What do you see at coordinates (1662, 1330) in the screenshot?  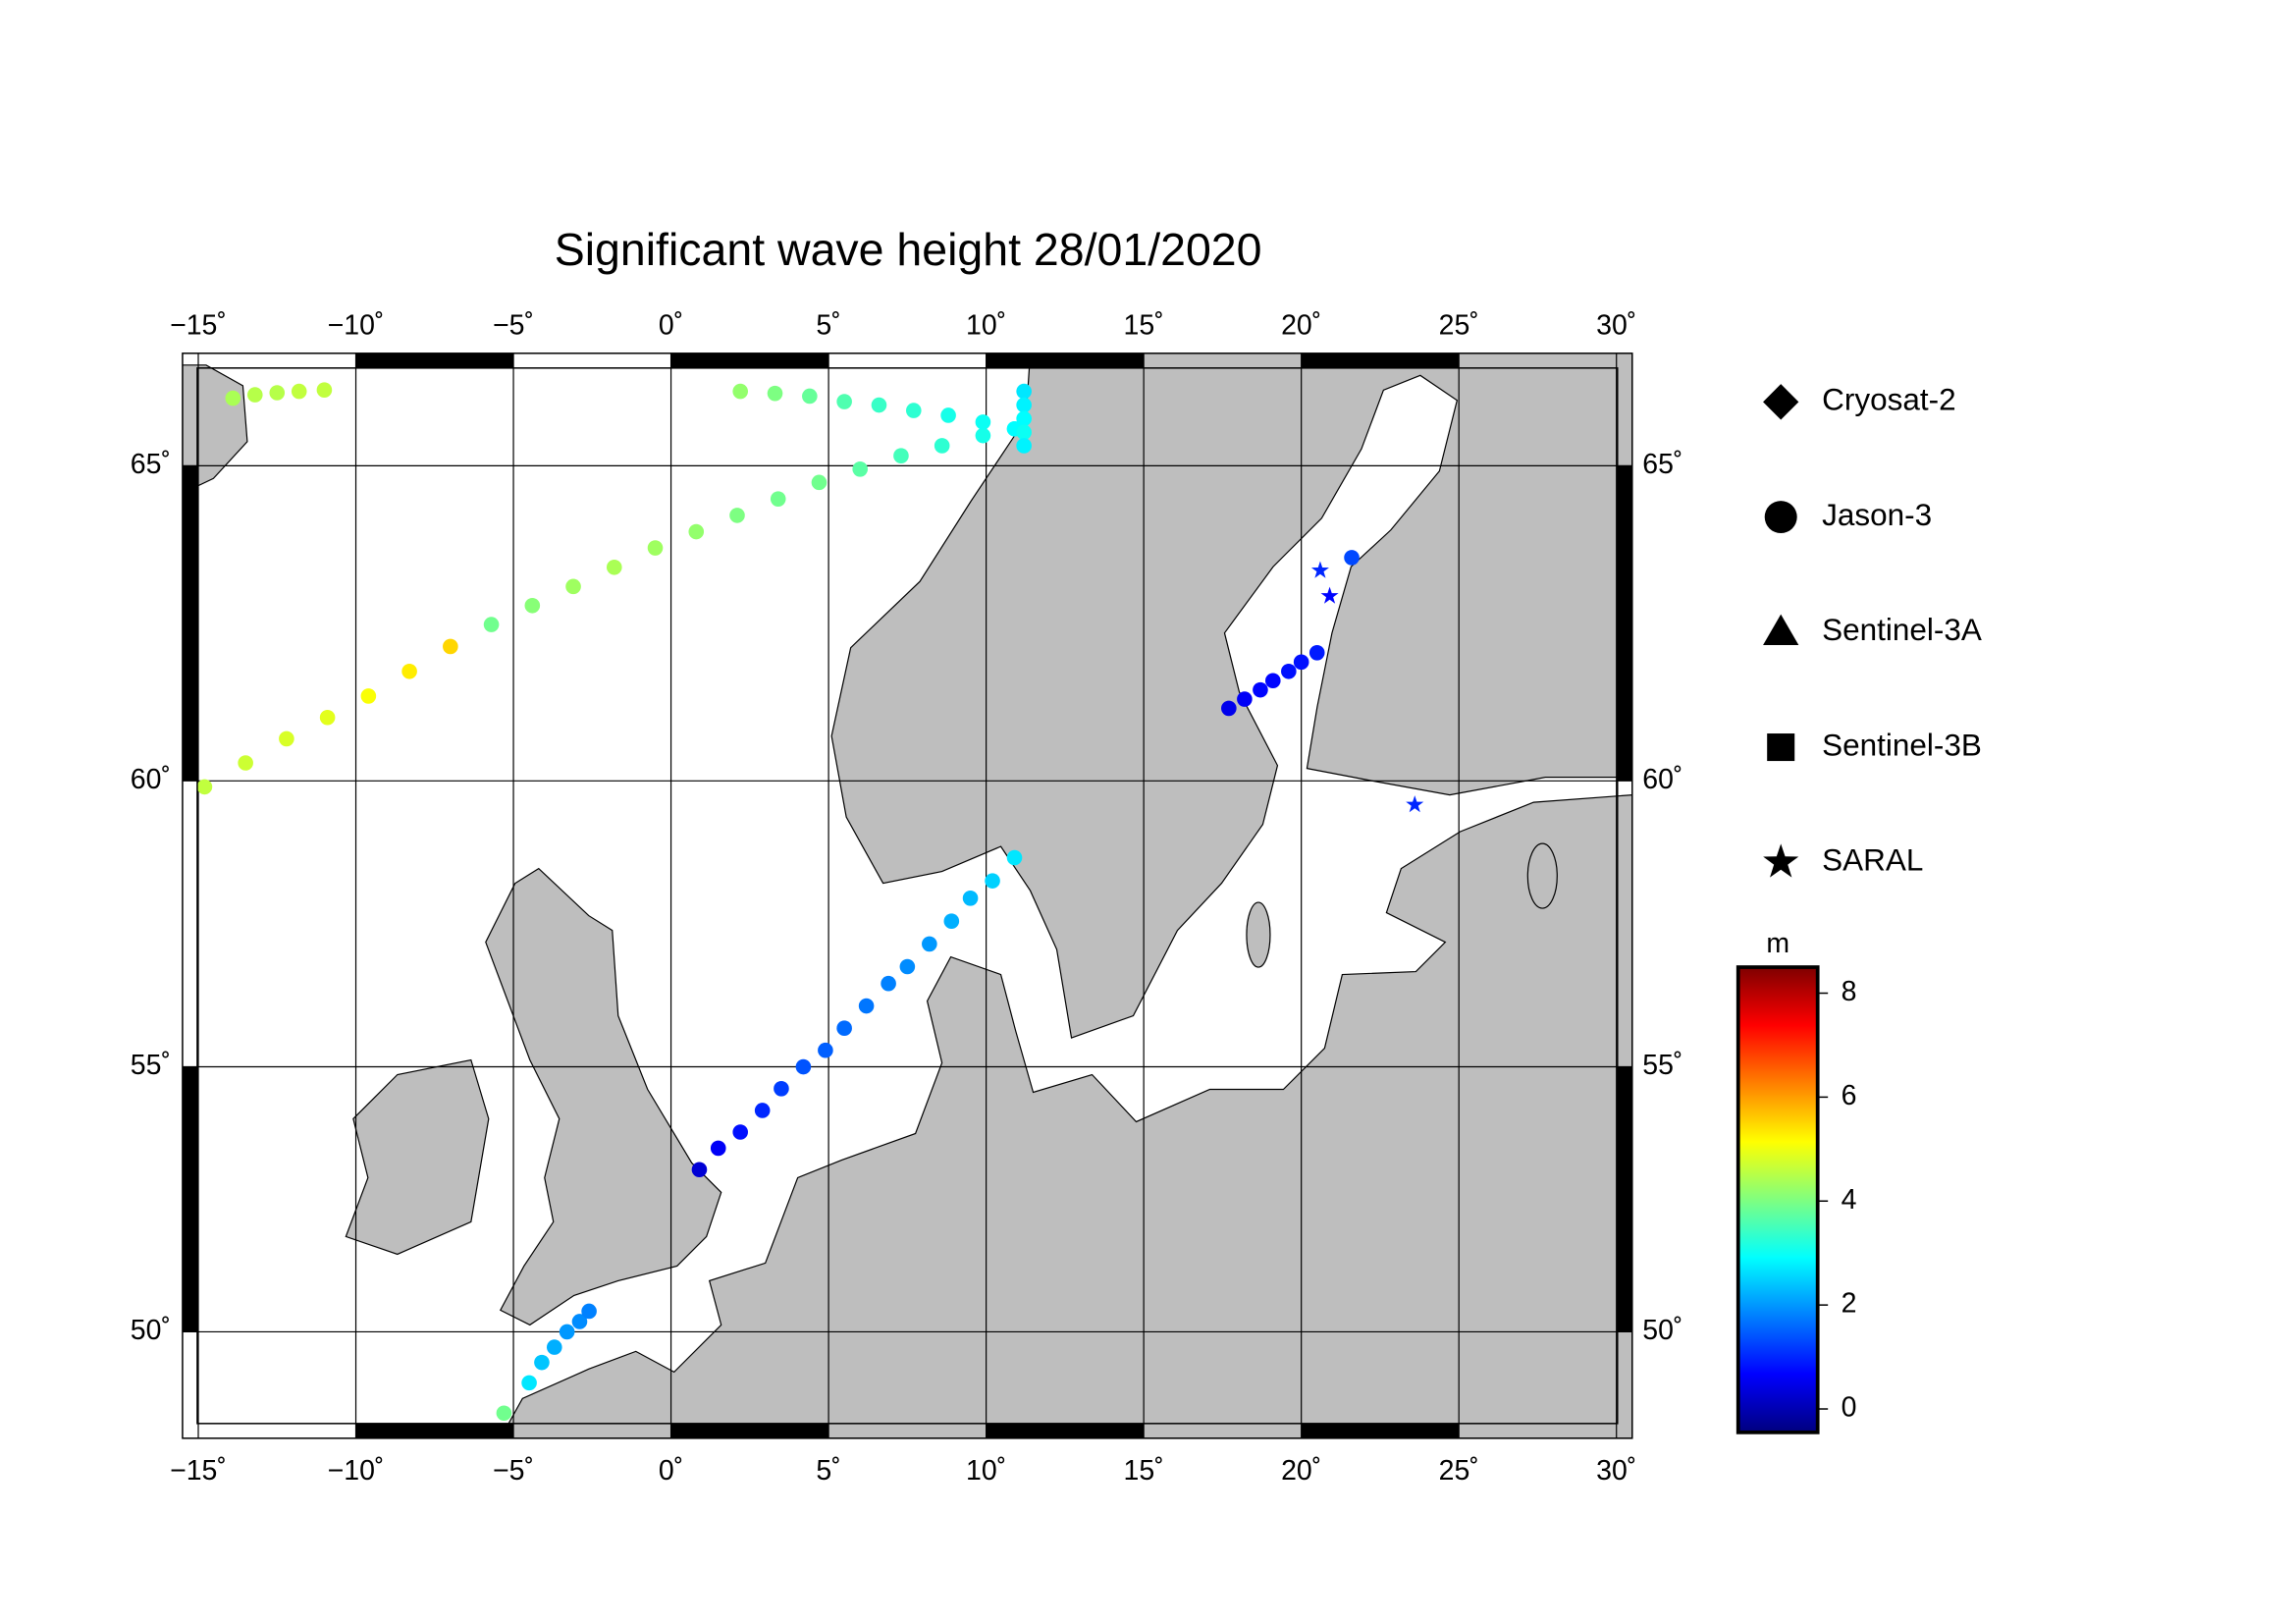 I see `y-tick-label: 50˚` at bounding box center [1662, 1330].